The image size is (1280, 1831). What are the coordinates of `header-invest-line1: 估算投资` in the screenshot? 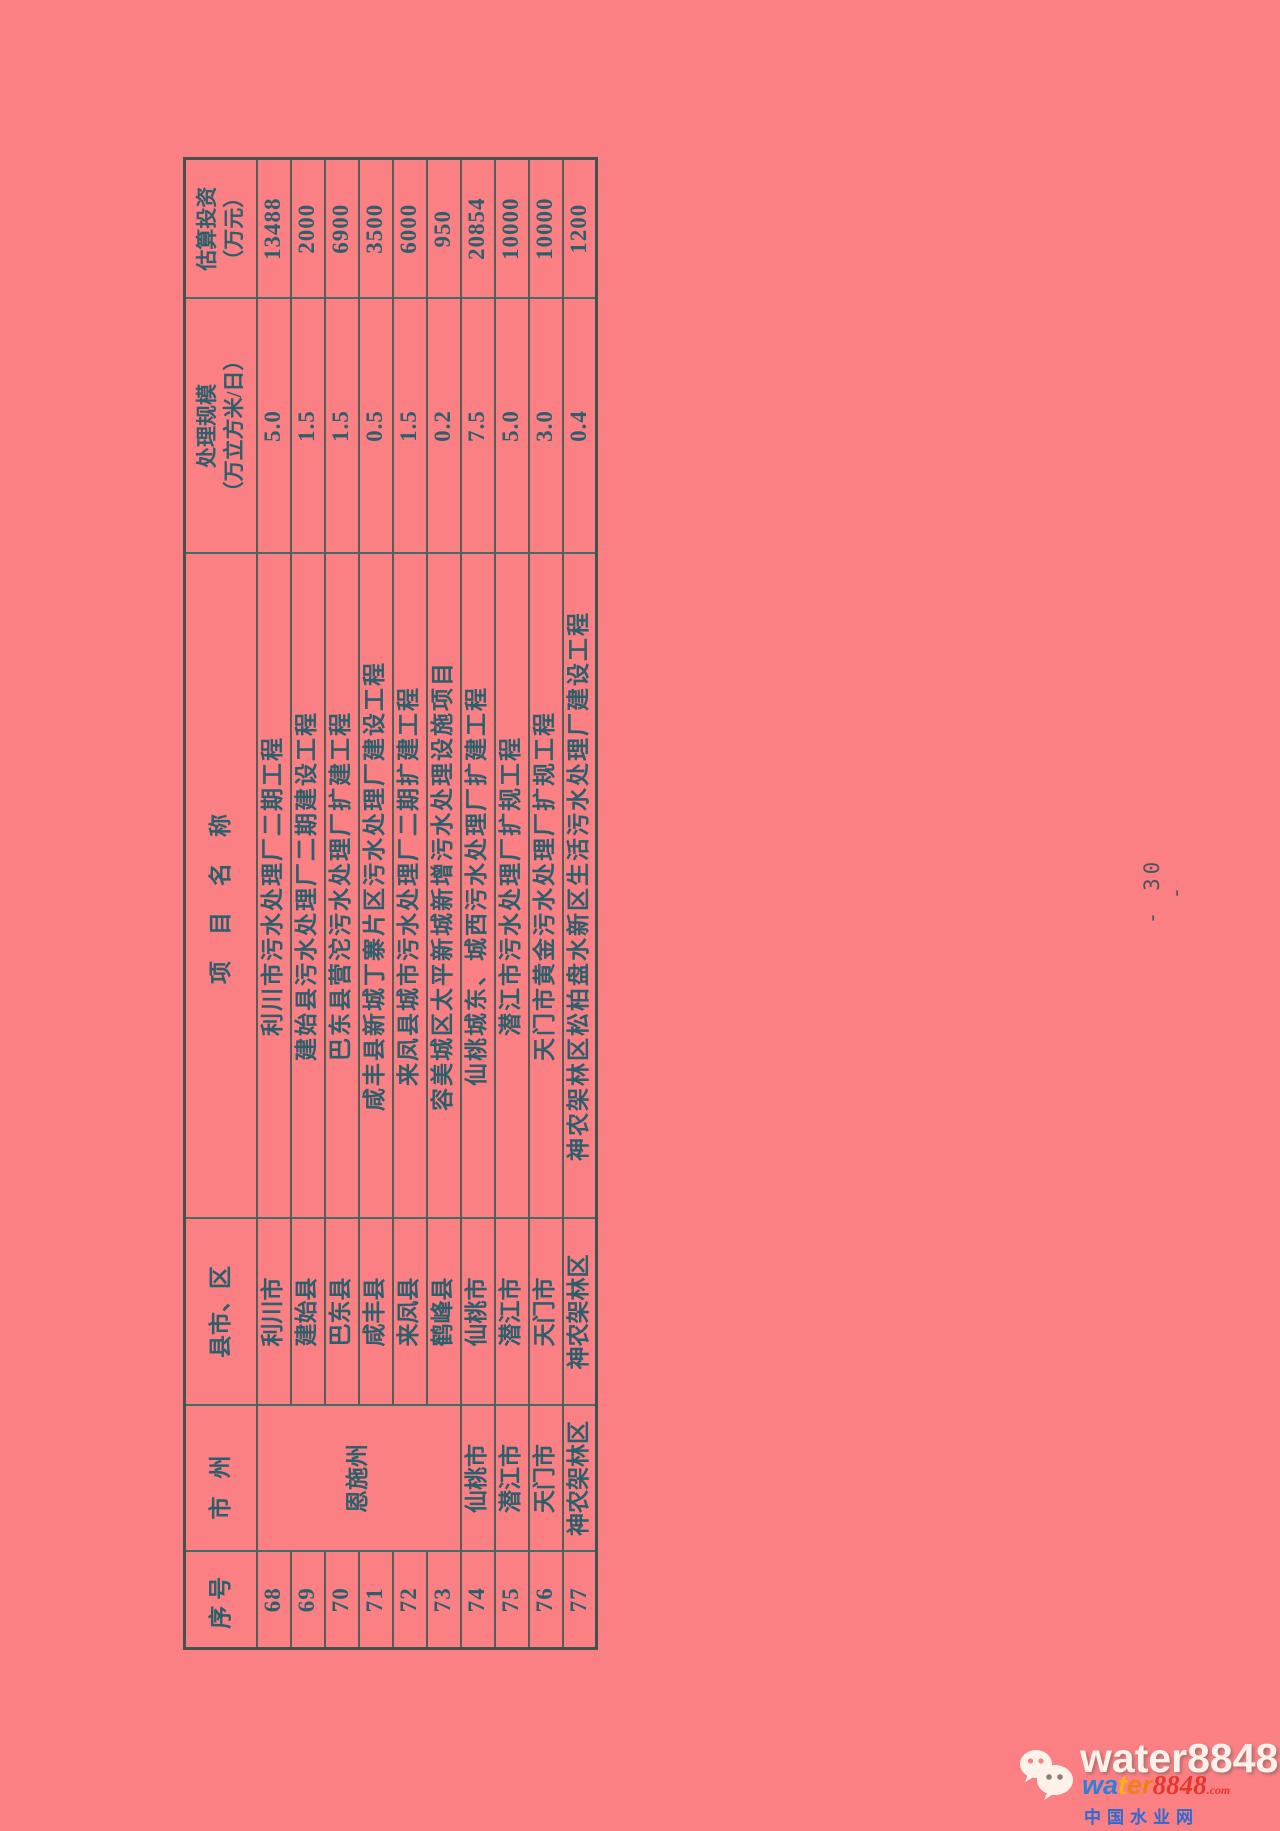 It's located at (207, 228).